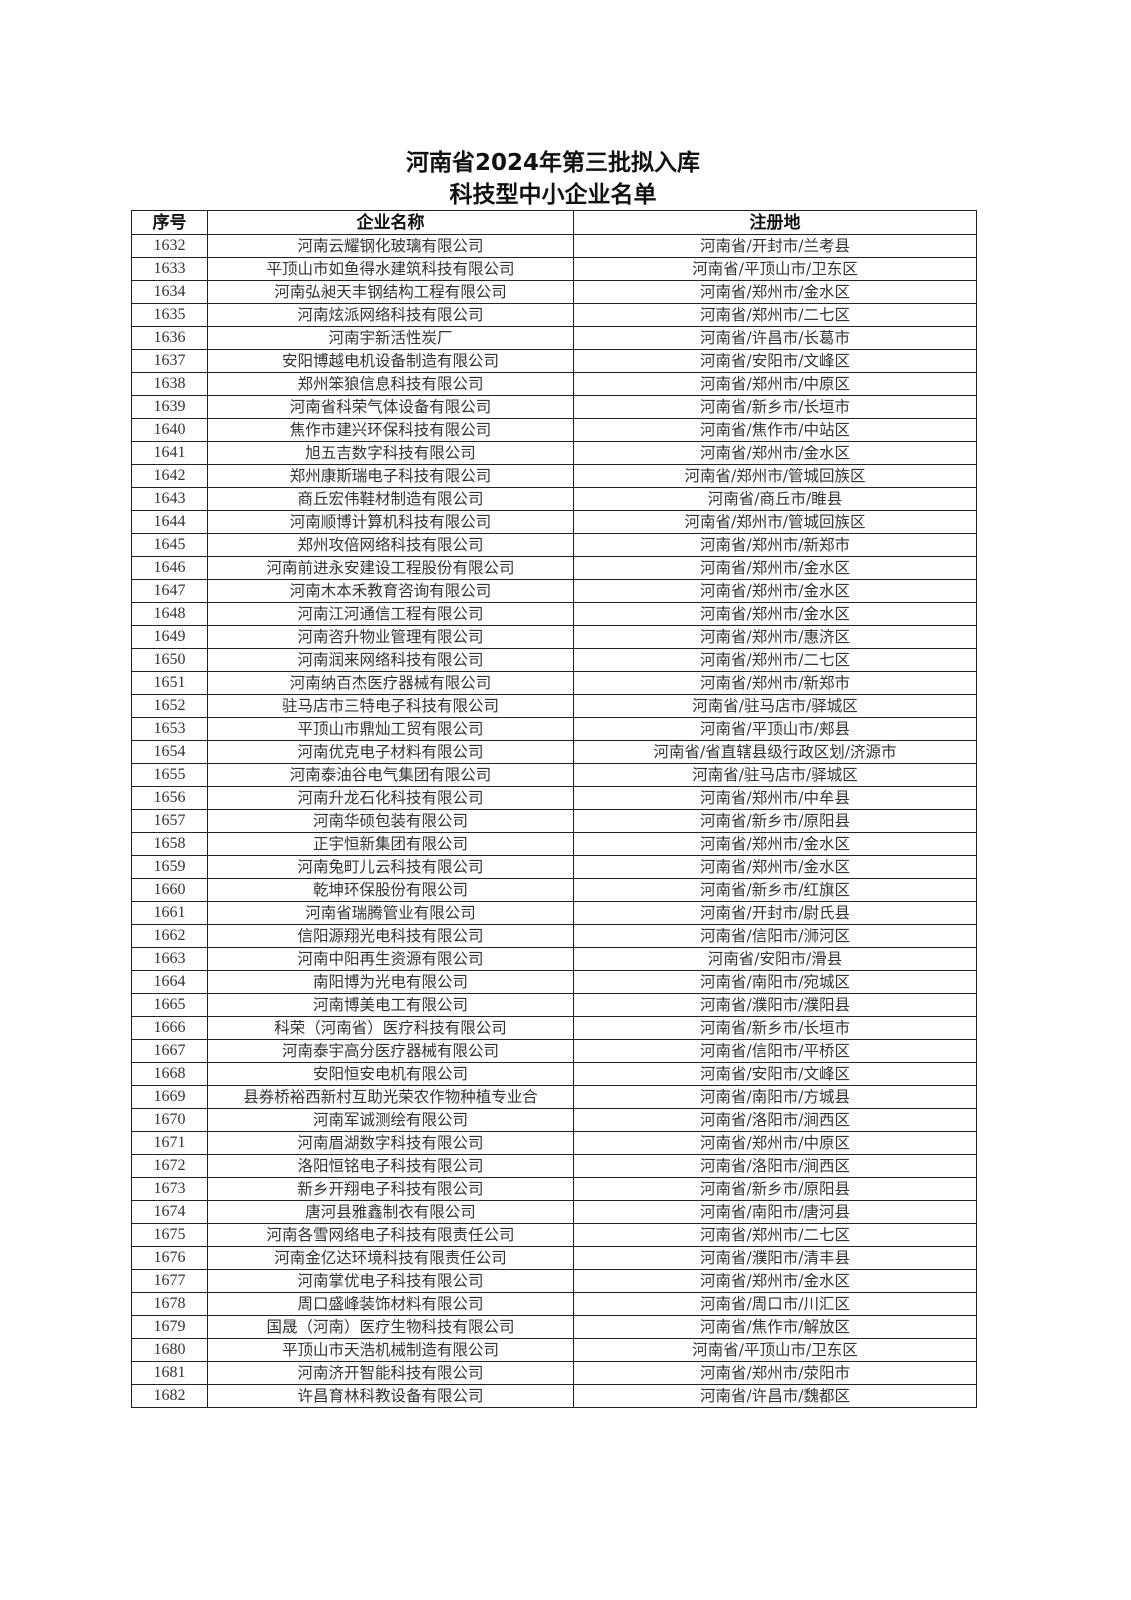 This screenshot has height=1600, width=1131. Describe the element at coordinates (554, 1212) in the screenshot. I see `table-row: 1674 唐河县雅鑫制衣有限公司 河南省/南阳市/唐河县` at that location.